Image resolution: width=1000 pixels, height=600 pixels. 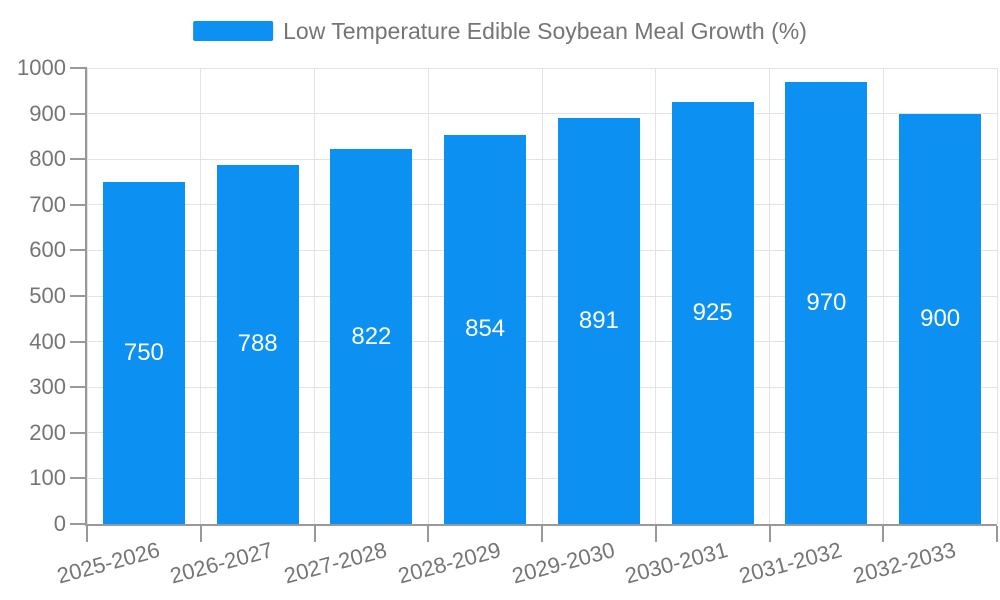 I want to click on x-axis-line, so click(x=541, y=525).